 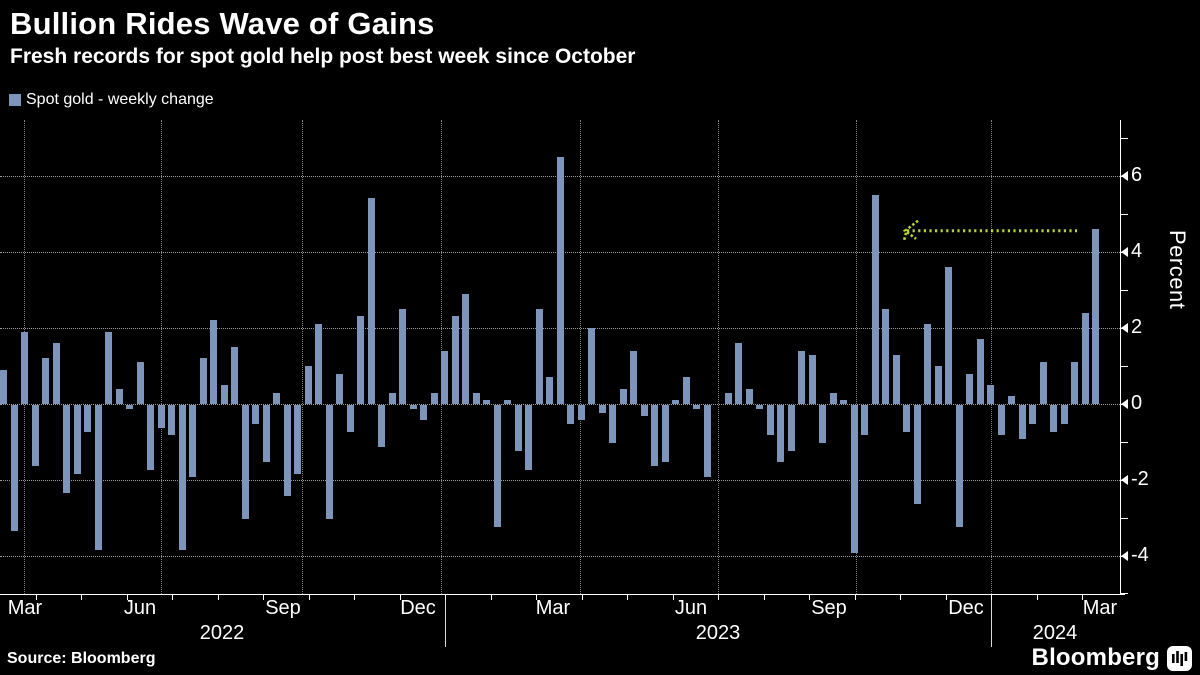 I want to click on x-month-label: Sep, so click(x=283, y=608).